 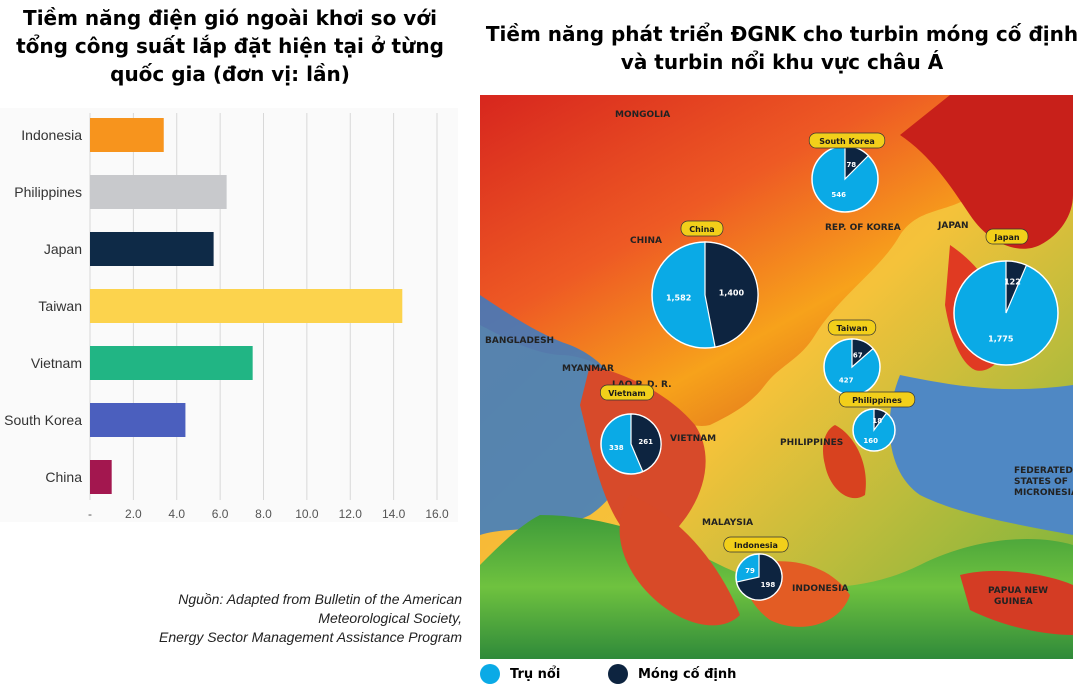 I want to click on x-tick-label: 4.0, so click(x=176, y=514).